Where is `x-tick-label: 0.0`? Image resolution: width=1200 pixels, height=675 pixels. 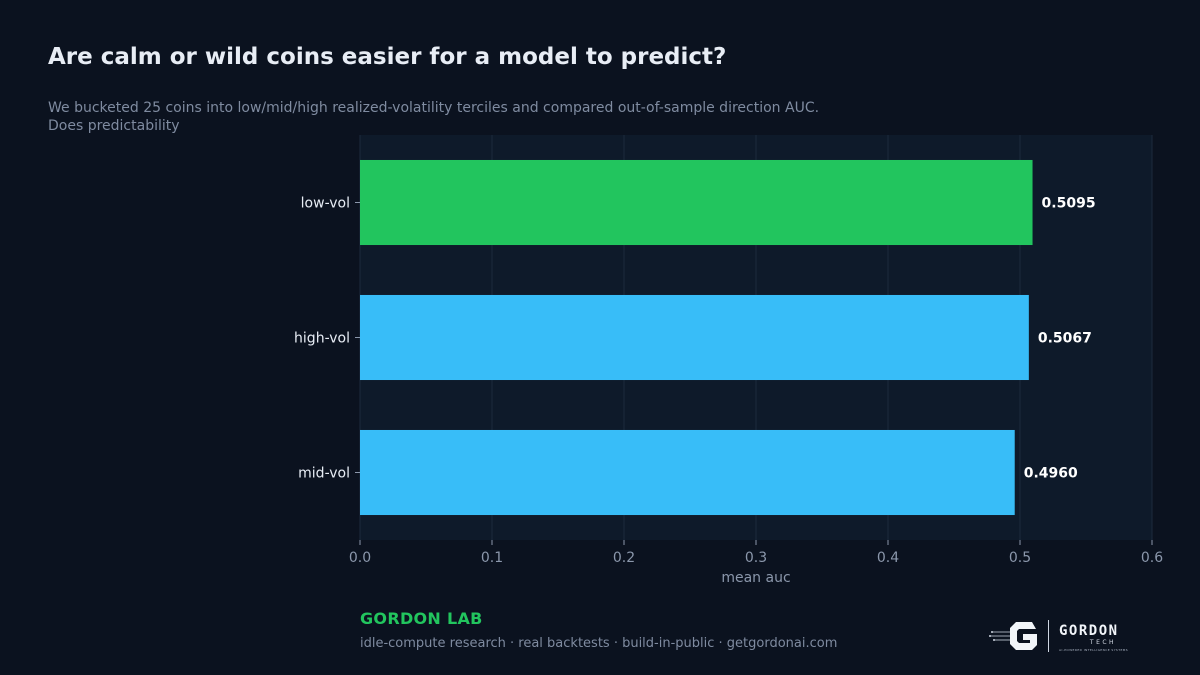
x-tick-label: 0.0 is located at coordinates (360, 558).